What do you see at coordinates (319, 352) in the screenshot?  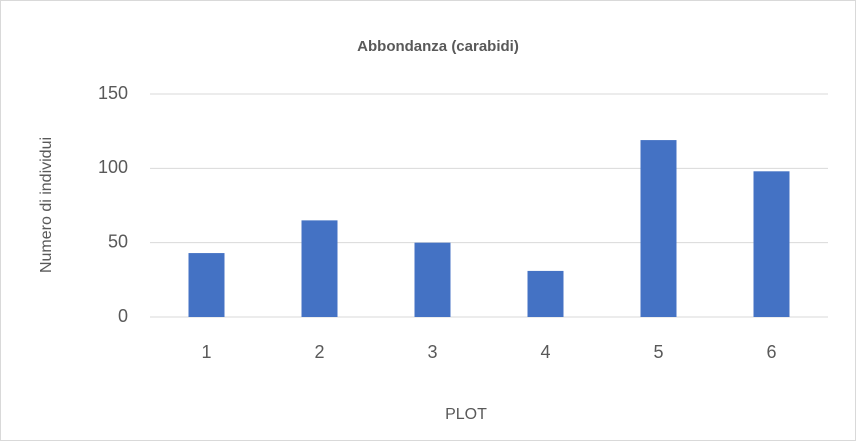 I see `x-tick-label: 2` at bounding box center [319, 352].